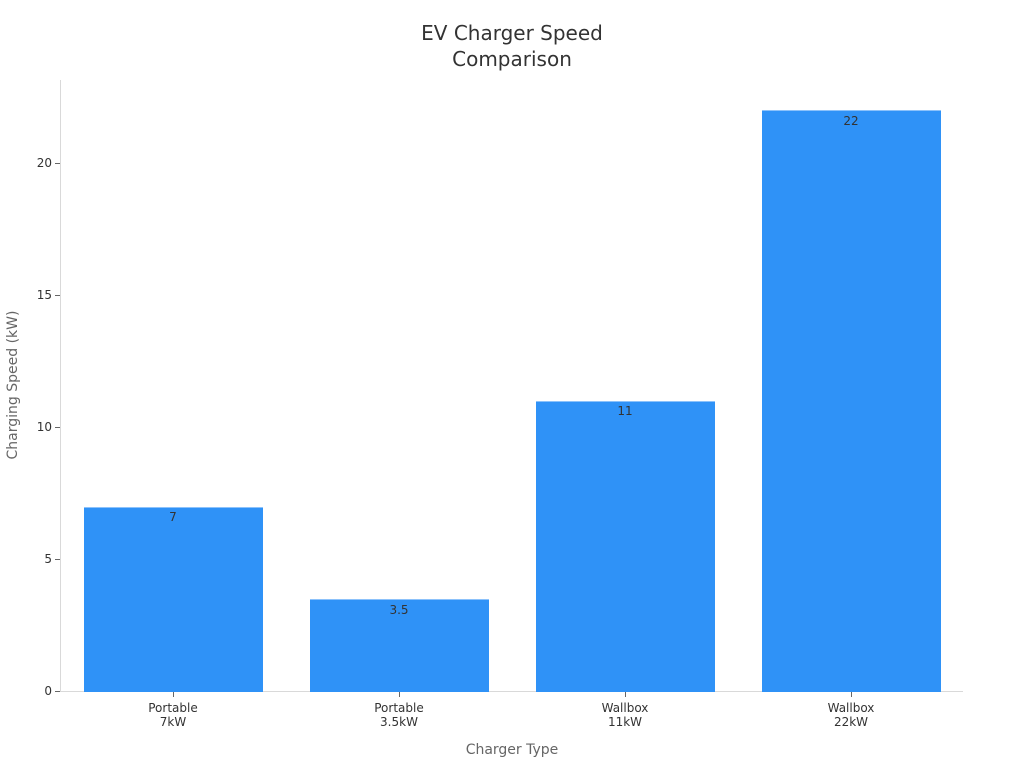 The image size is (1024, 768). Describe the element at coordinates (512, 33) in the screenshot. I see `chart-title-line-1: EV Charger Speed` at that location.